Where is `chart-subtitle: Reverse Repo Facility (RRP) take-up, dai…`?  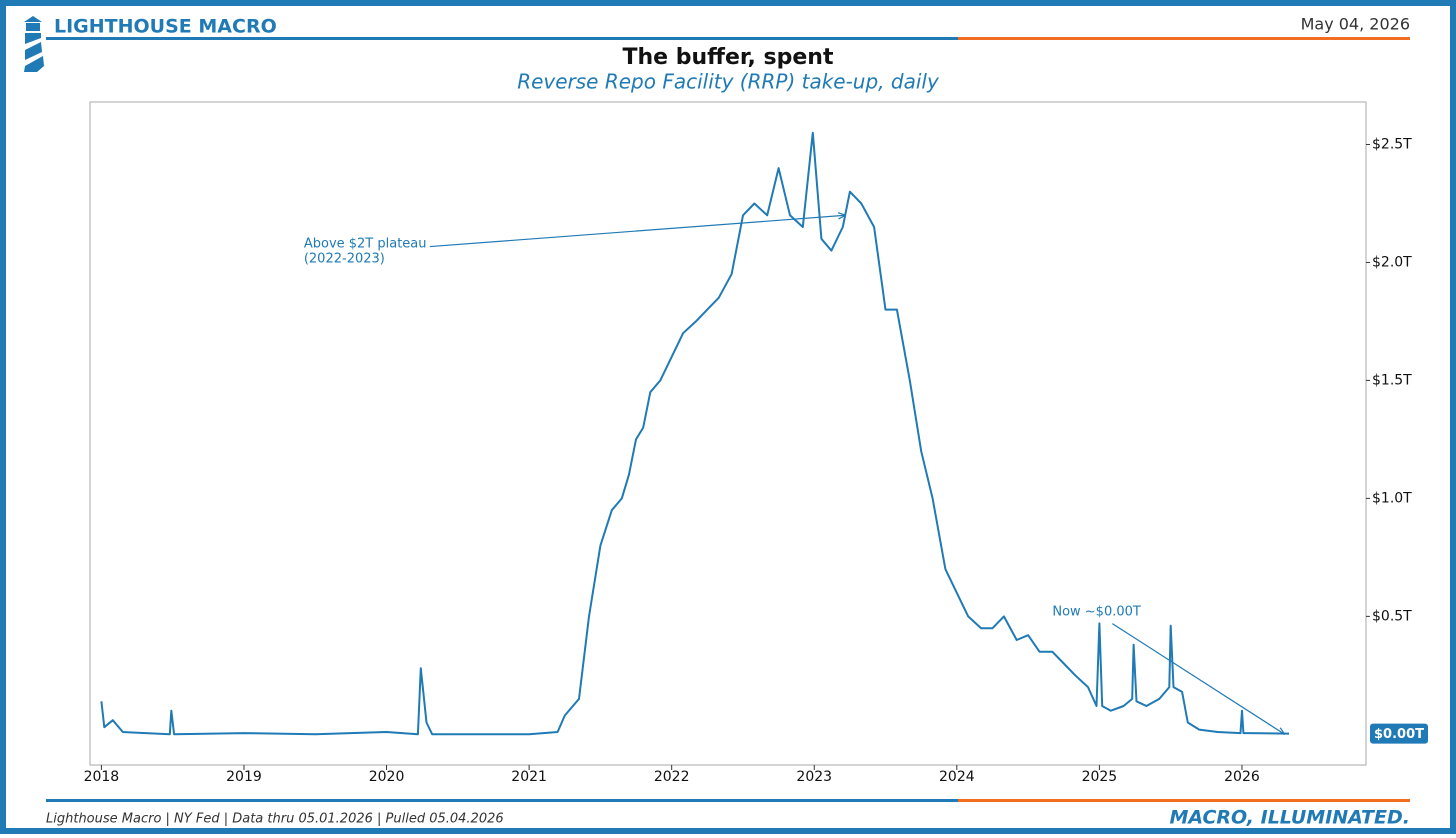
chart-subtitle: Reverse Repo Facility (RRP) take-up, dai… is located at coordinates (728, 82).